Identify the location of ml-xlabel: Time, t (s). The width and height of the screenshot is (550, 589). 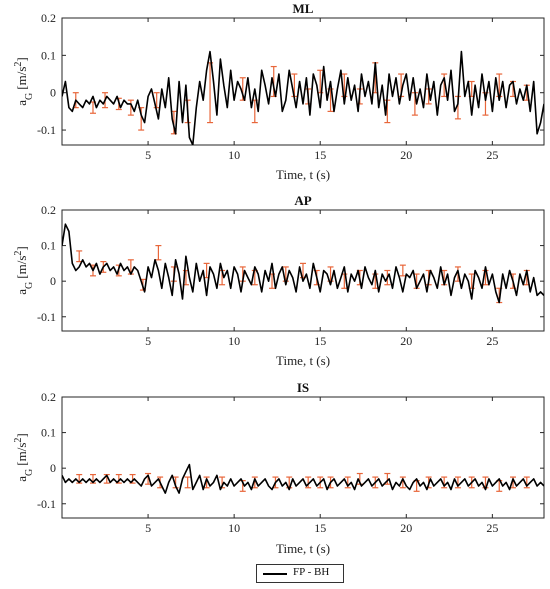
(303, 174).